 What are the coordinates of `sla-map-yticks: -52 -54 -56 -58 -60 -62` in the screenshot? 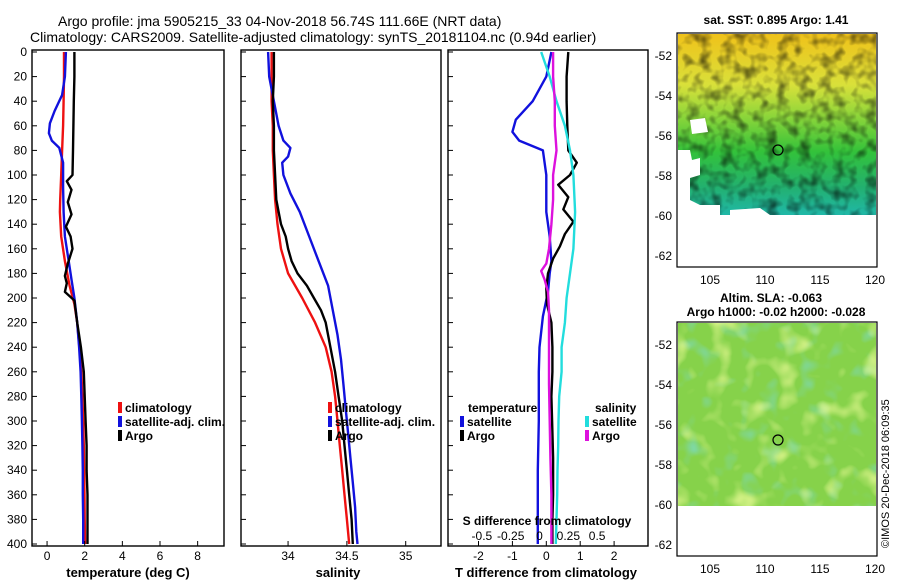 It's located at (664, 445).